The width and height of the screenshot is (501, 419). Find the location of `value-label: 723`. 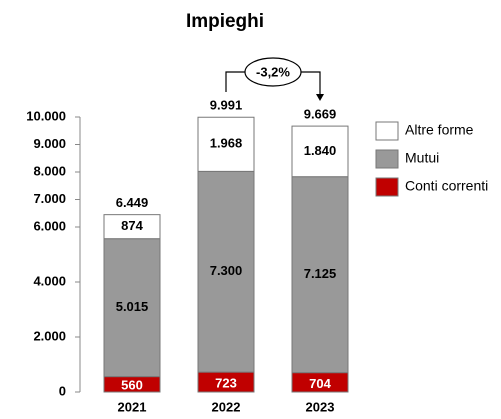

value-label: 723 is located at coordinates (226, 382).